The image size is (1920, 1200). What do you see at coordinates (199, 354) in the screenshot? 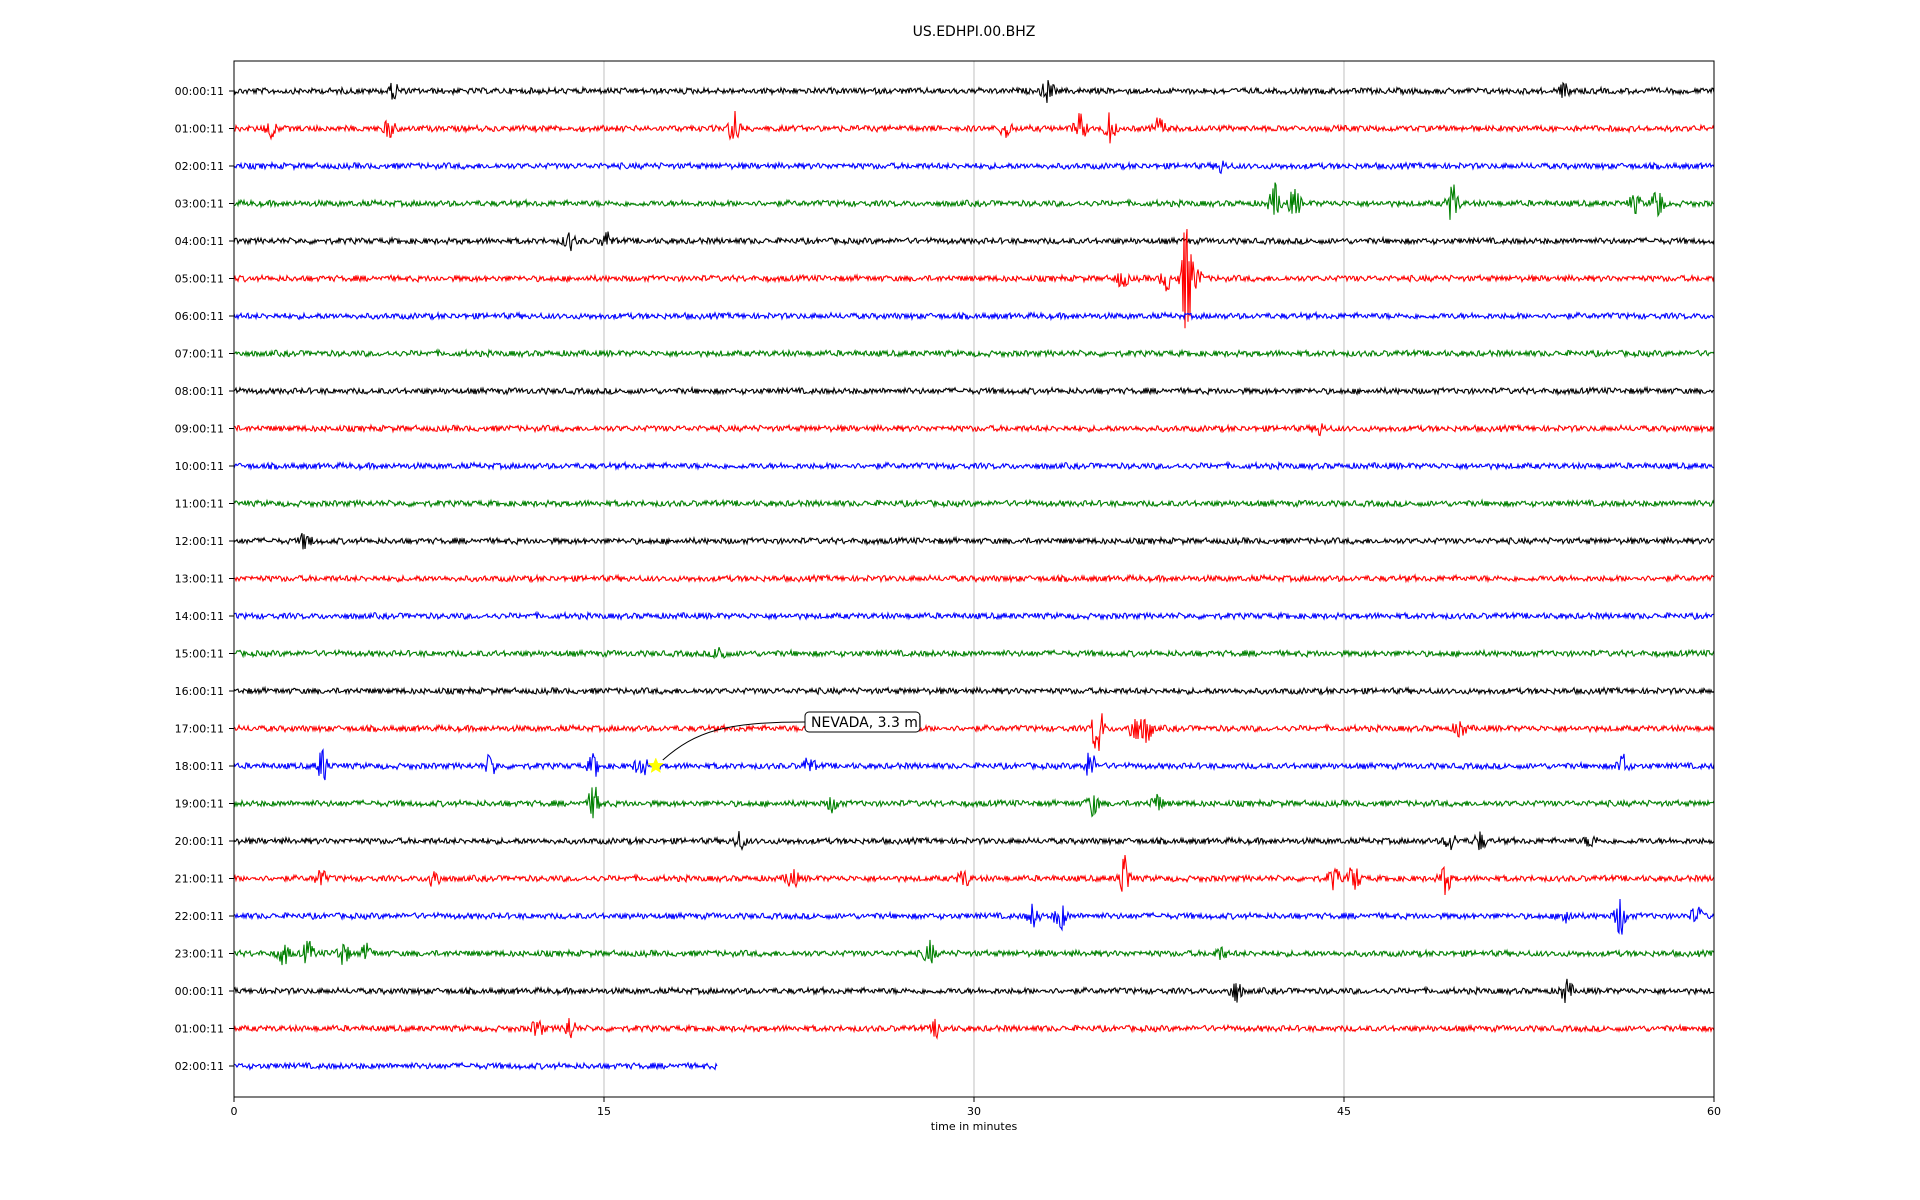
I see `y-tick-label: 07:00:11` at bounding box center [199, 354].